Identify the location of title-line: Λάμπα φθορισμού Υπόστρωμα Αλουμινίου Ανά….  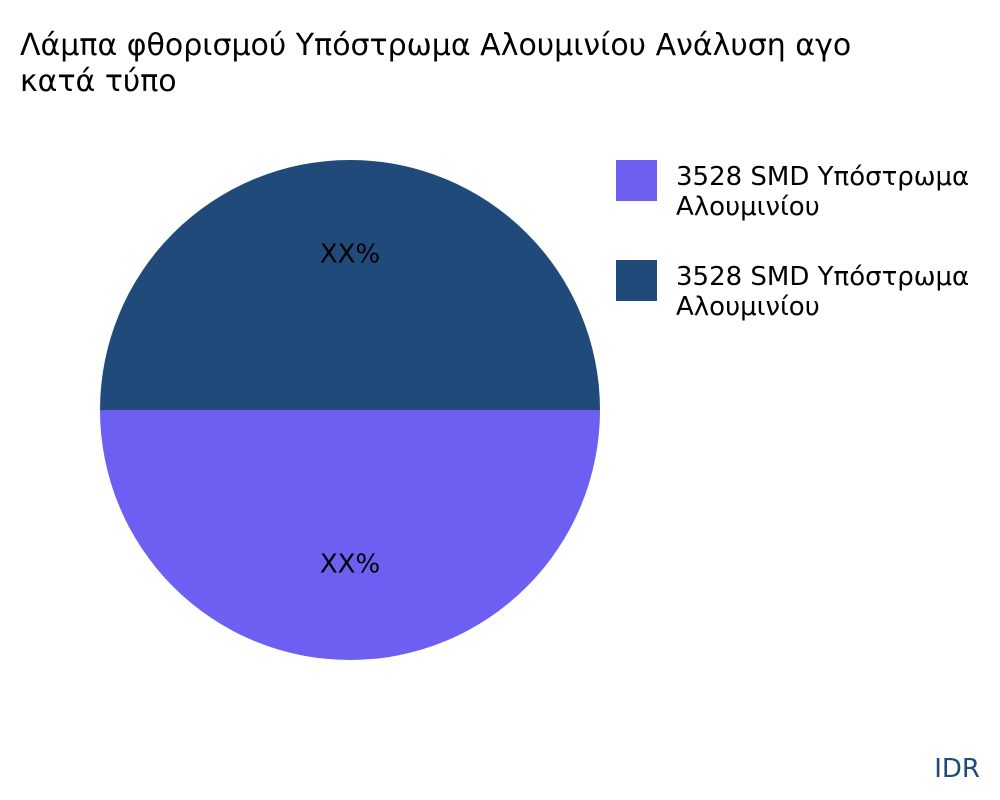
(436, 45).